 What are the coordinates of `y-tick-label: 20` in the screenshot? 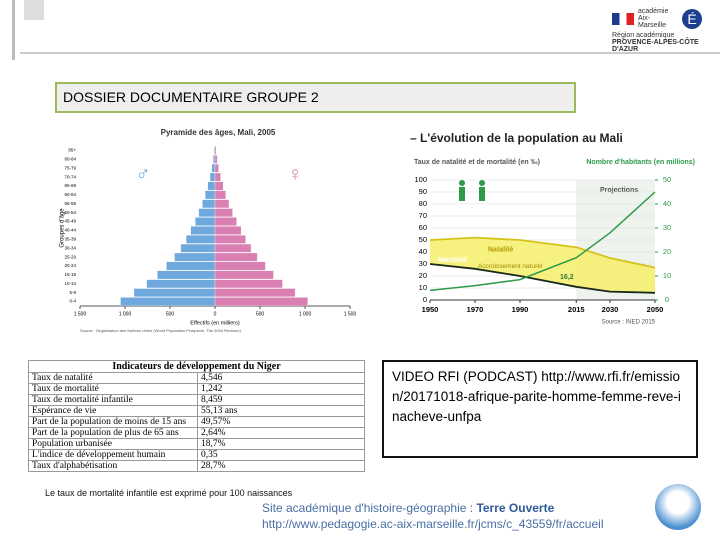 It's located at (423, 275).